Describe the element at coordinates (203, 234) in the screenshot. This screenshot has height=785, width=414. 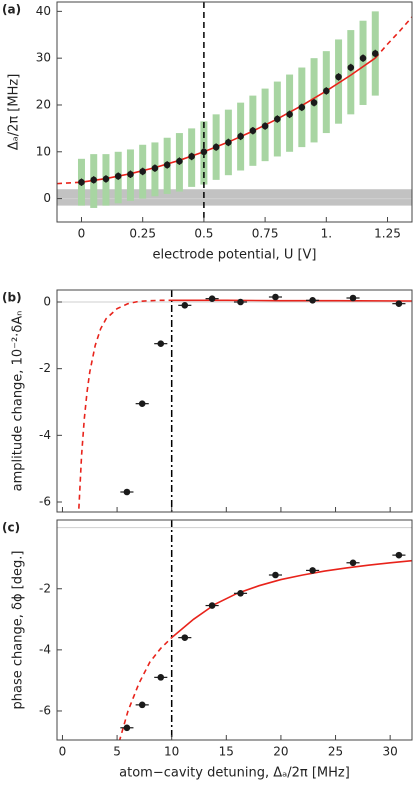
I see `x-tick-label: 0.5` at that location.